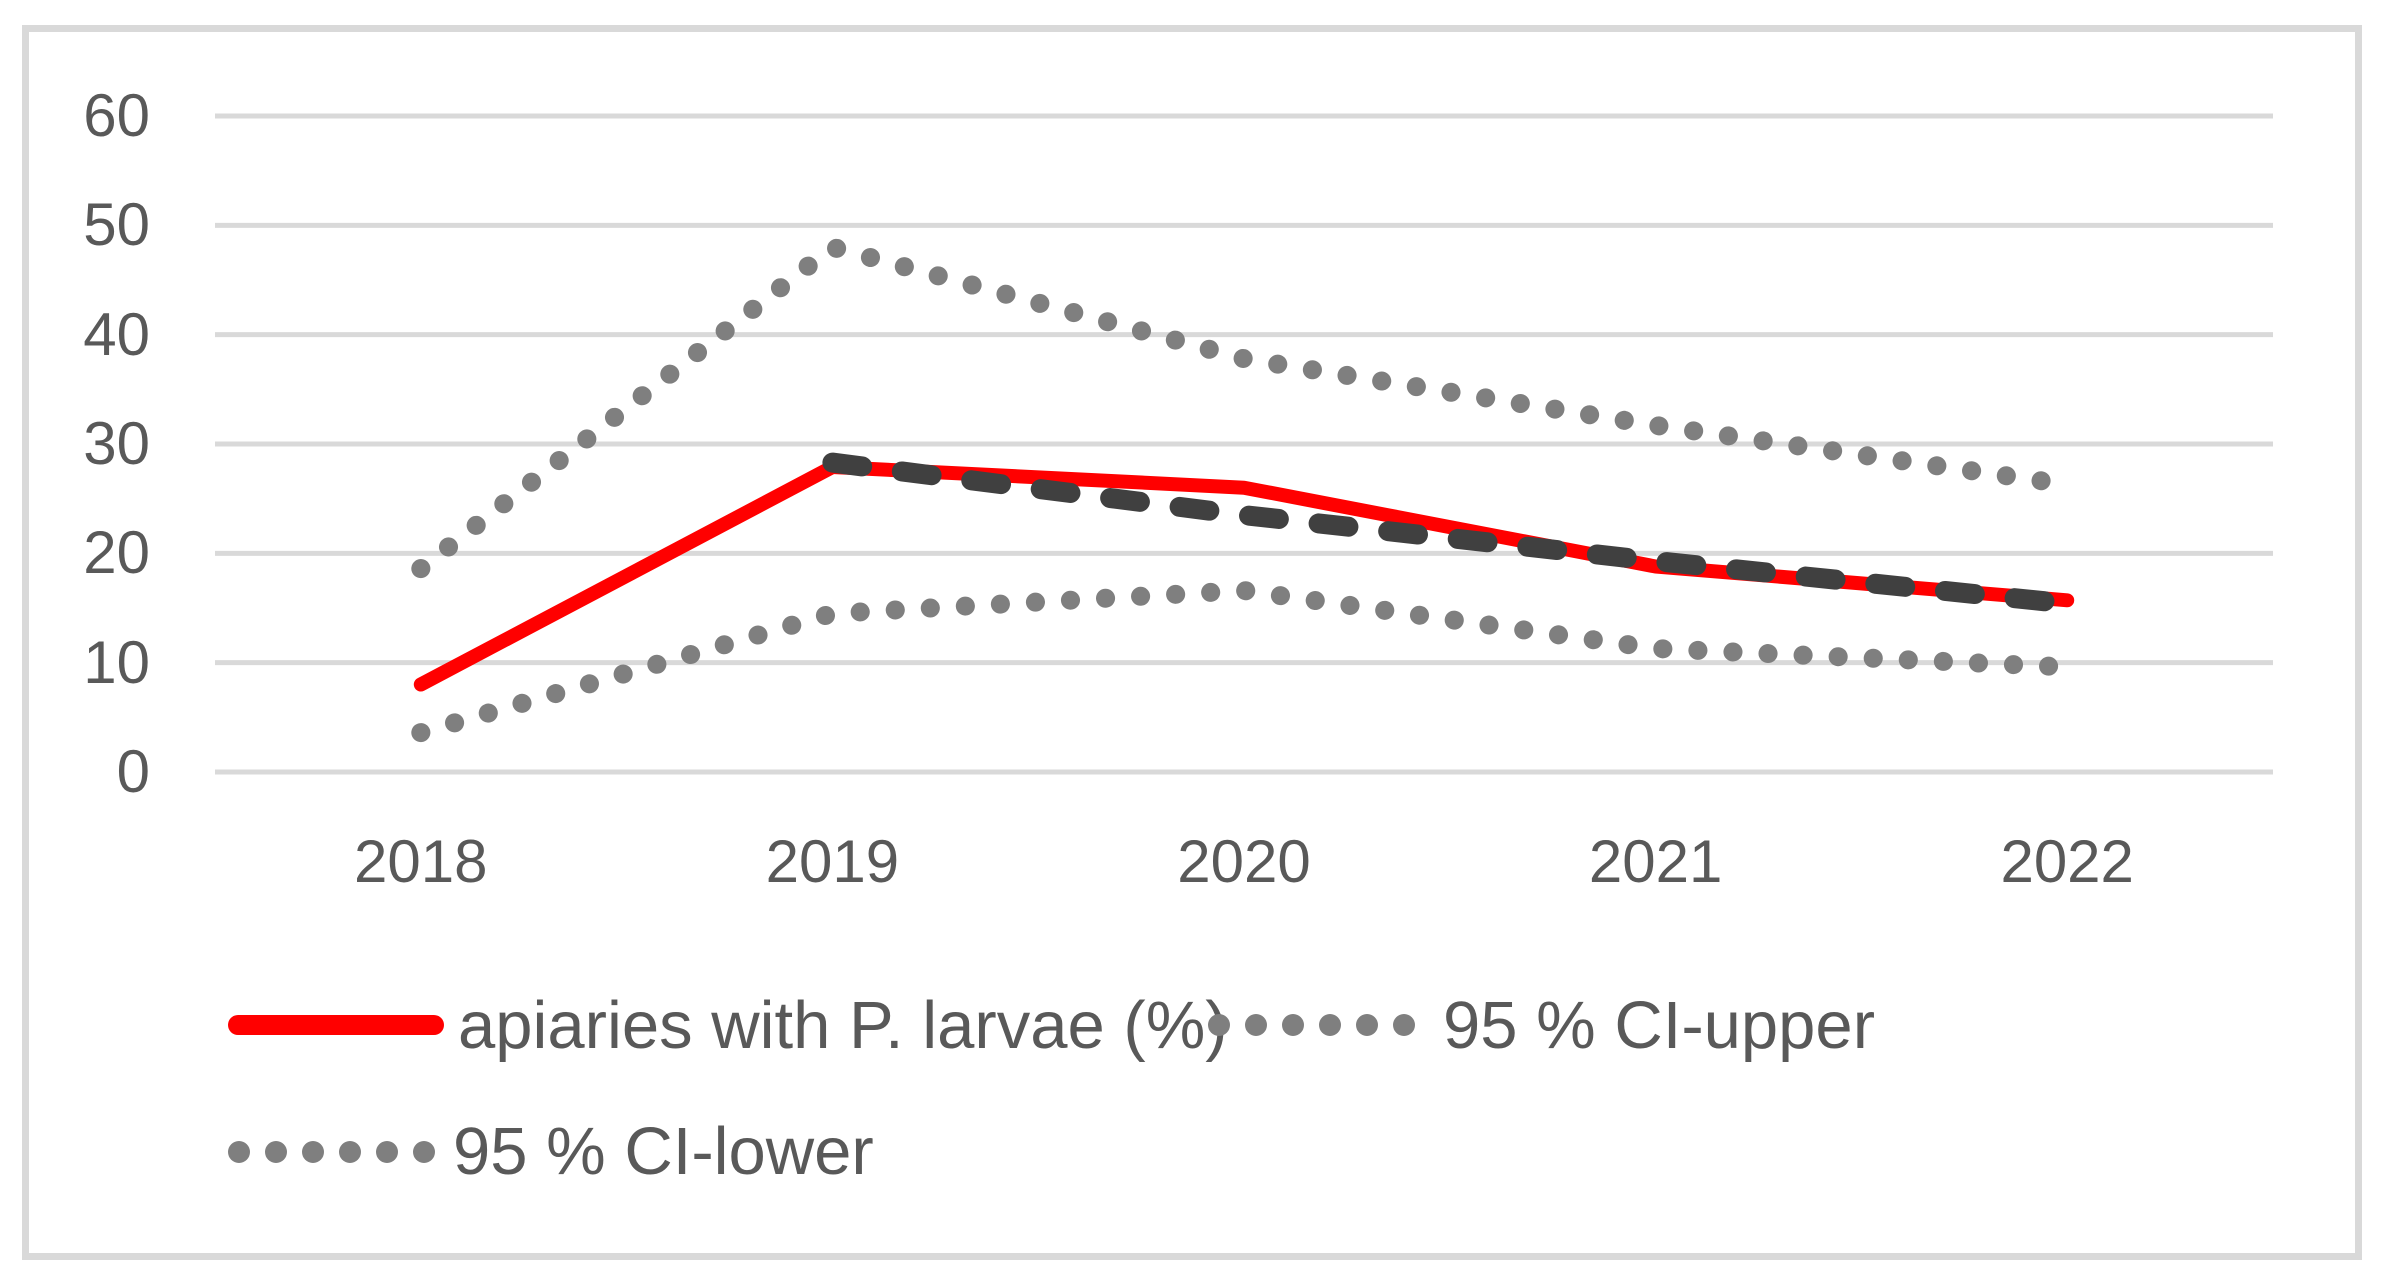  Describe the element at coordinates (832, 861) in the screenshot. I see `x-tick-label-2019: 2019` at that location.